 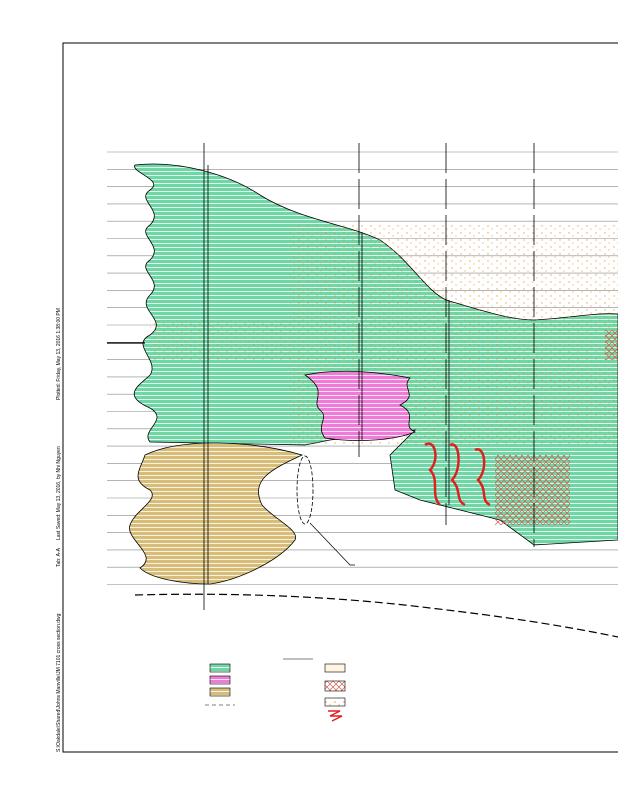 I want to click on plotted-date: Plotted: Friday, May 13, 2016 1:38:00 PM, so click(x=59, y=354).